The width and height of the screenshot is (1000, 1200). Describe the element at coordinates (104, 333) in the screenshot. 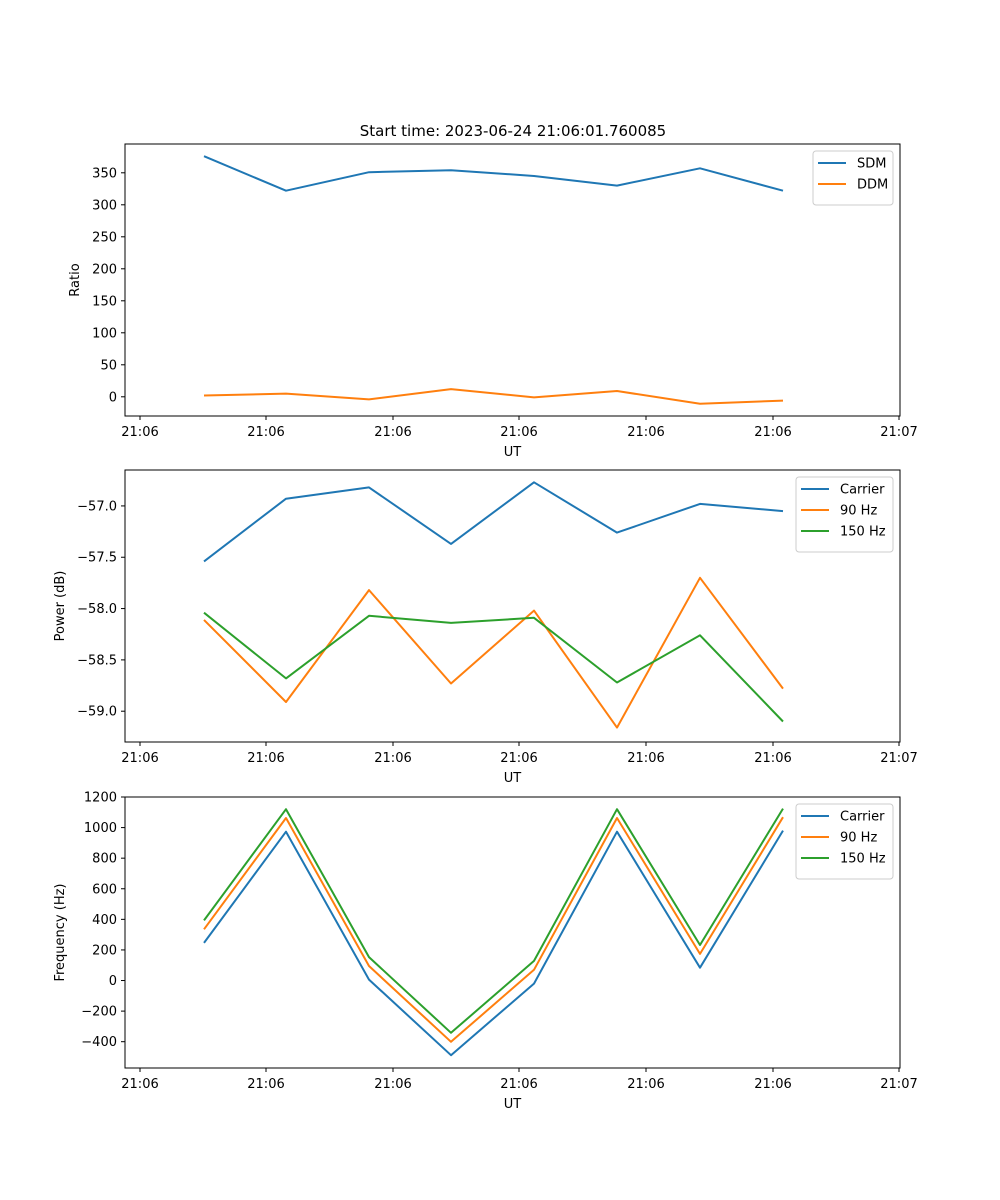

I see `y-tick-label: 100` at that location.